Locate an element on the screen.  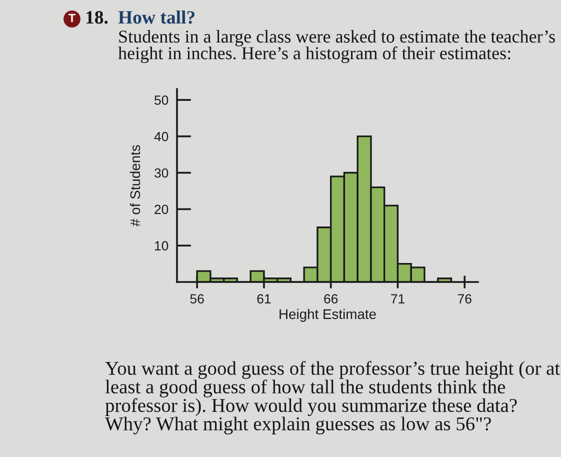
y-tick-label: 50 is located at coordinates (161, 100).